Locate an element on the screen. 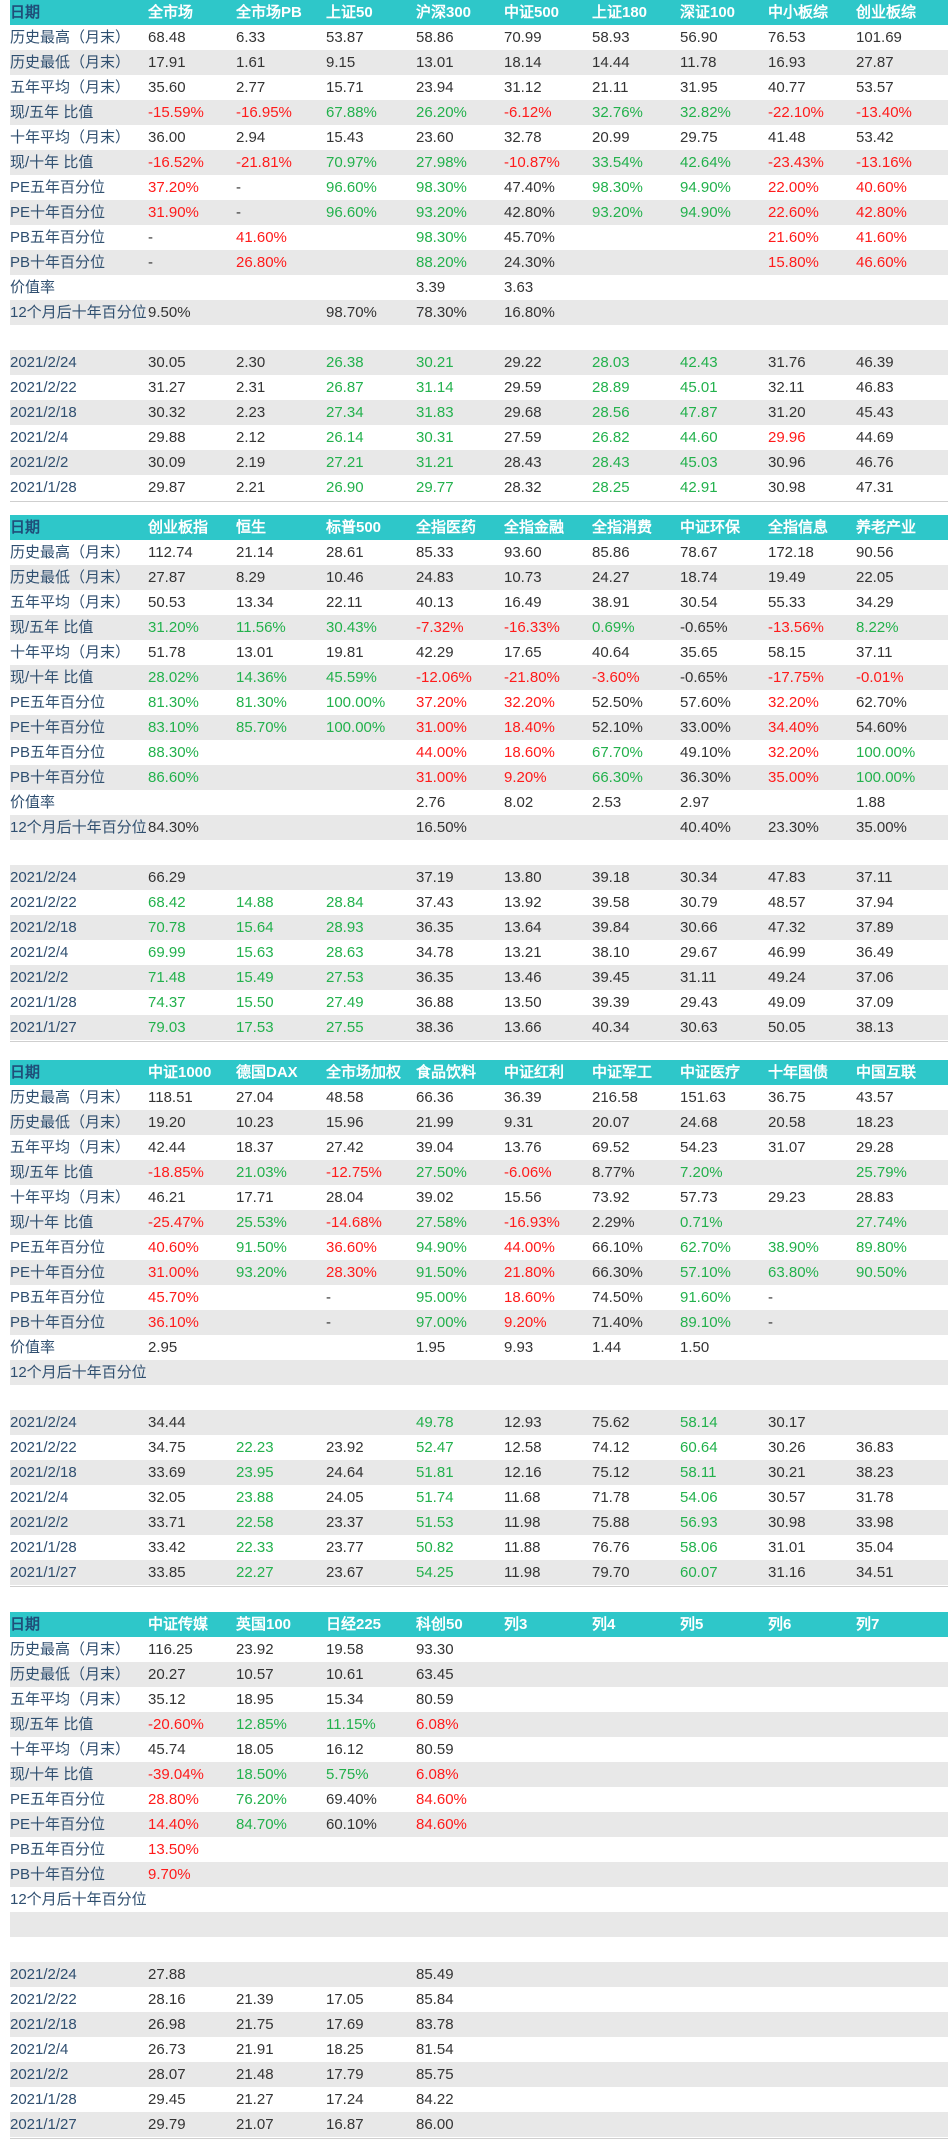 Image resolution: width=948 pixels, height=2139 pixels. table-cell: -16.95% is located at coordinates (264, 112).